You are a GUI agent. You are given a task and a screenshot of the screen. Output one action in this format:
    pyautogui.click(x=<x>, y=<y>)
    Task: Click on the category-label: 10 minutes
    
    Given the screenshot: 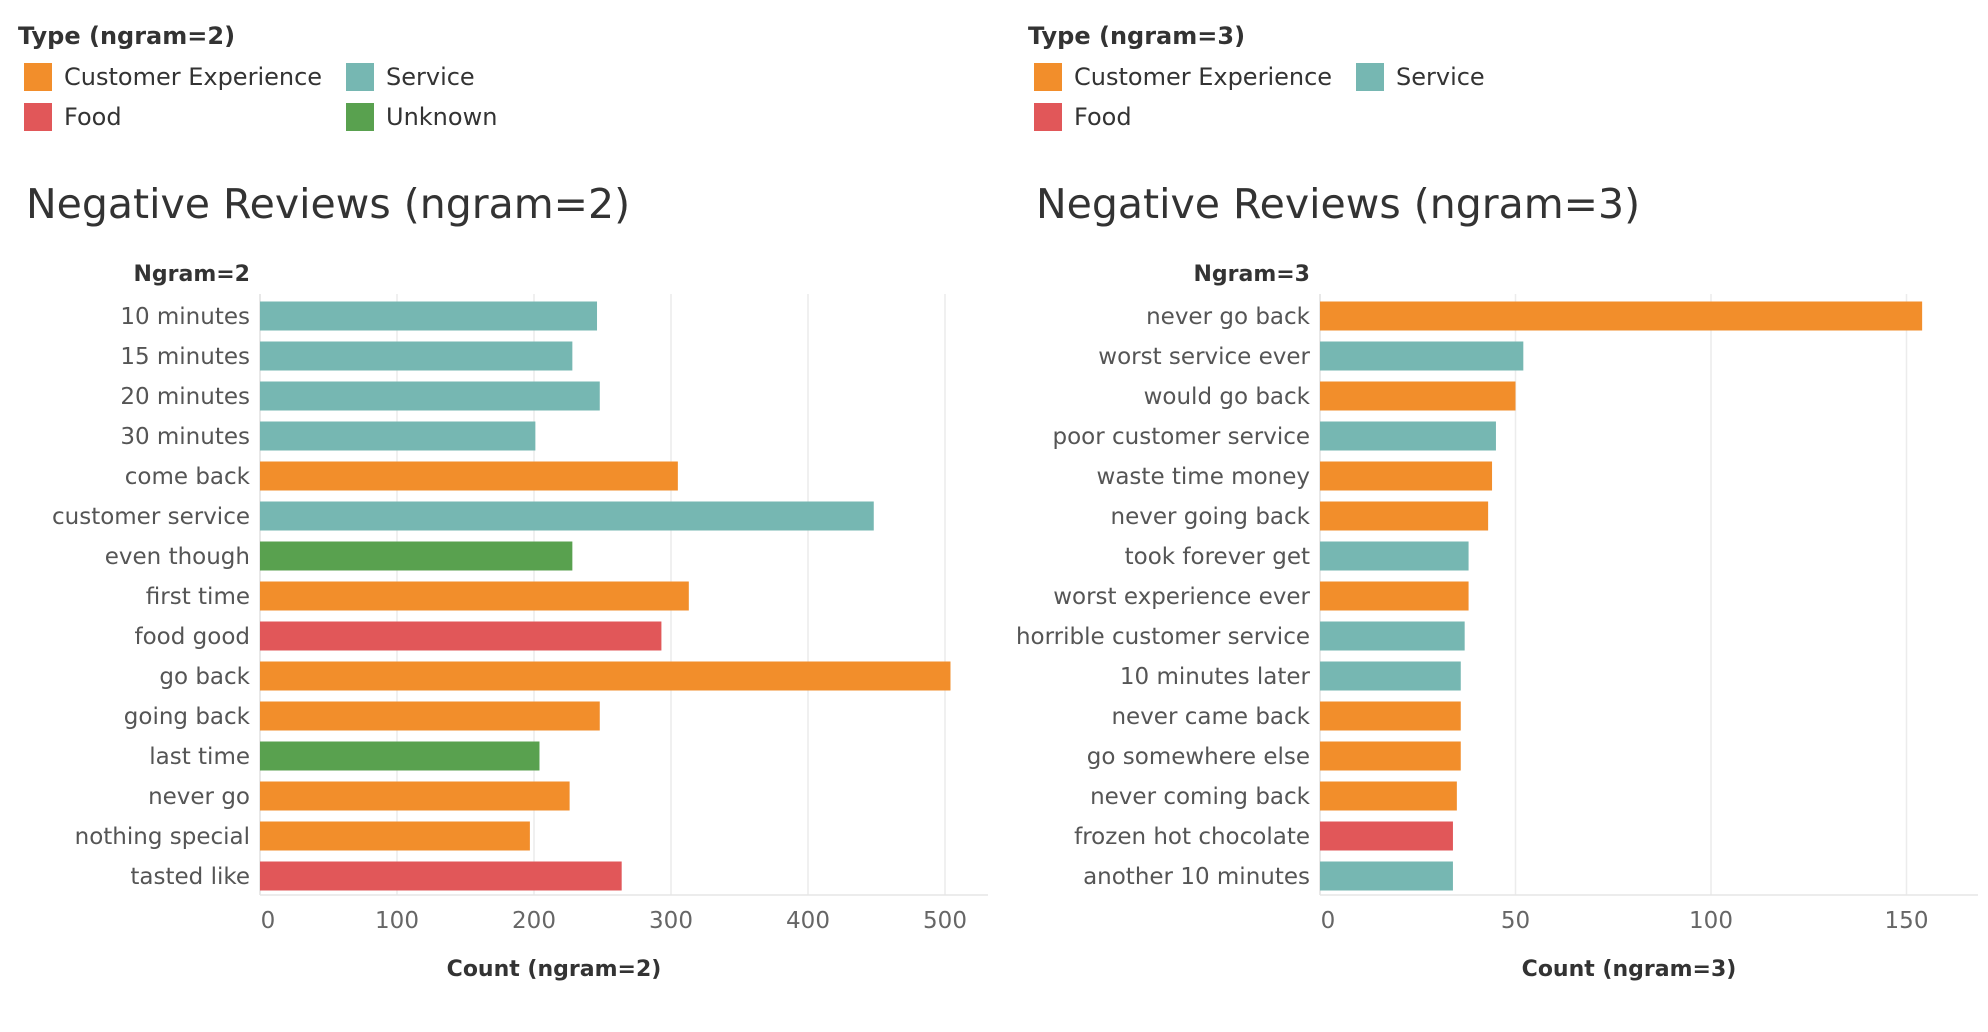 What is the action you would take?
    pyautogui.click(x=185, y=317)
    